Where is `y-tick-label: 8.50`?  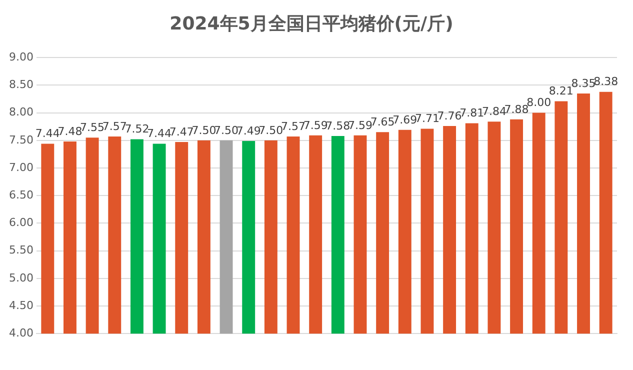
y-tick-label: 8.50 is located at coordinates (21, 85).